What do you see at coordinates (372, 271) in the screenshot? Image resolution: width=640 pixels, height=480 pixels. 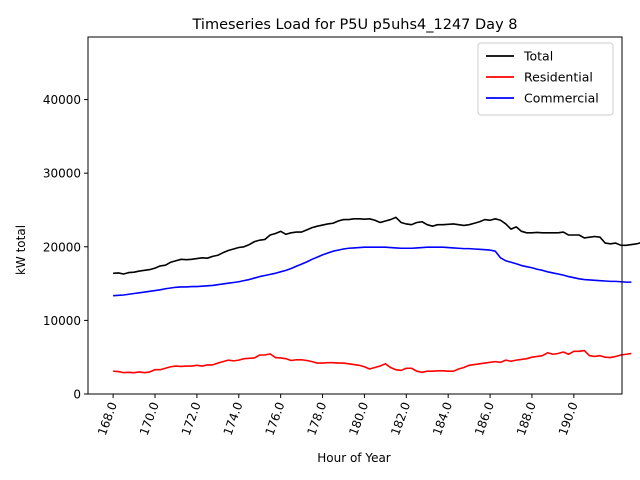 I see `series-line-commercial` at bounding box center [372, 271].